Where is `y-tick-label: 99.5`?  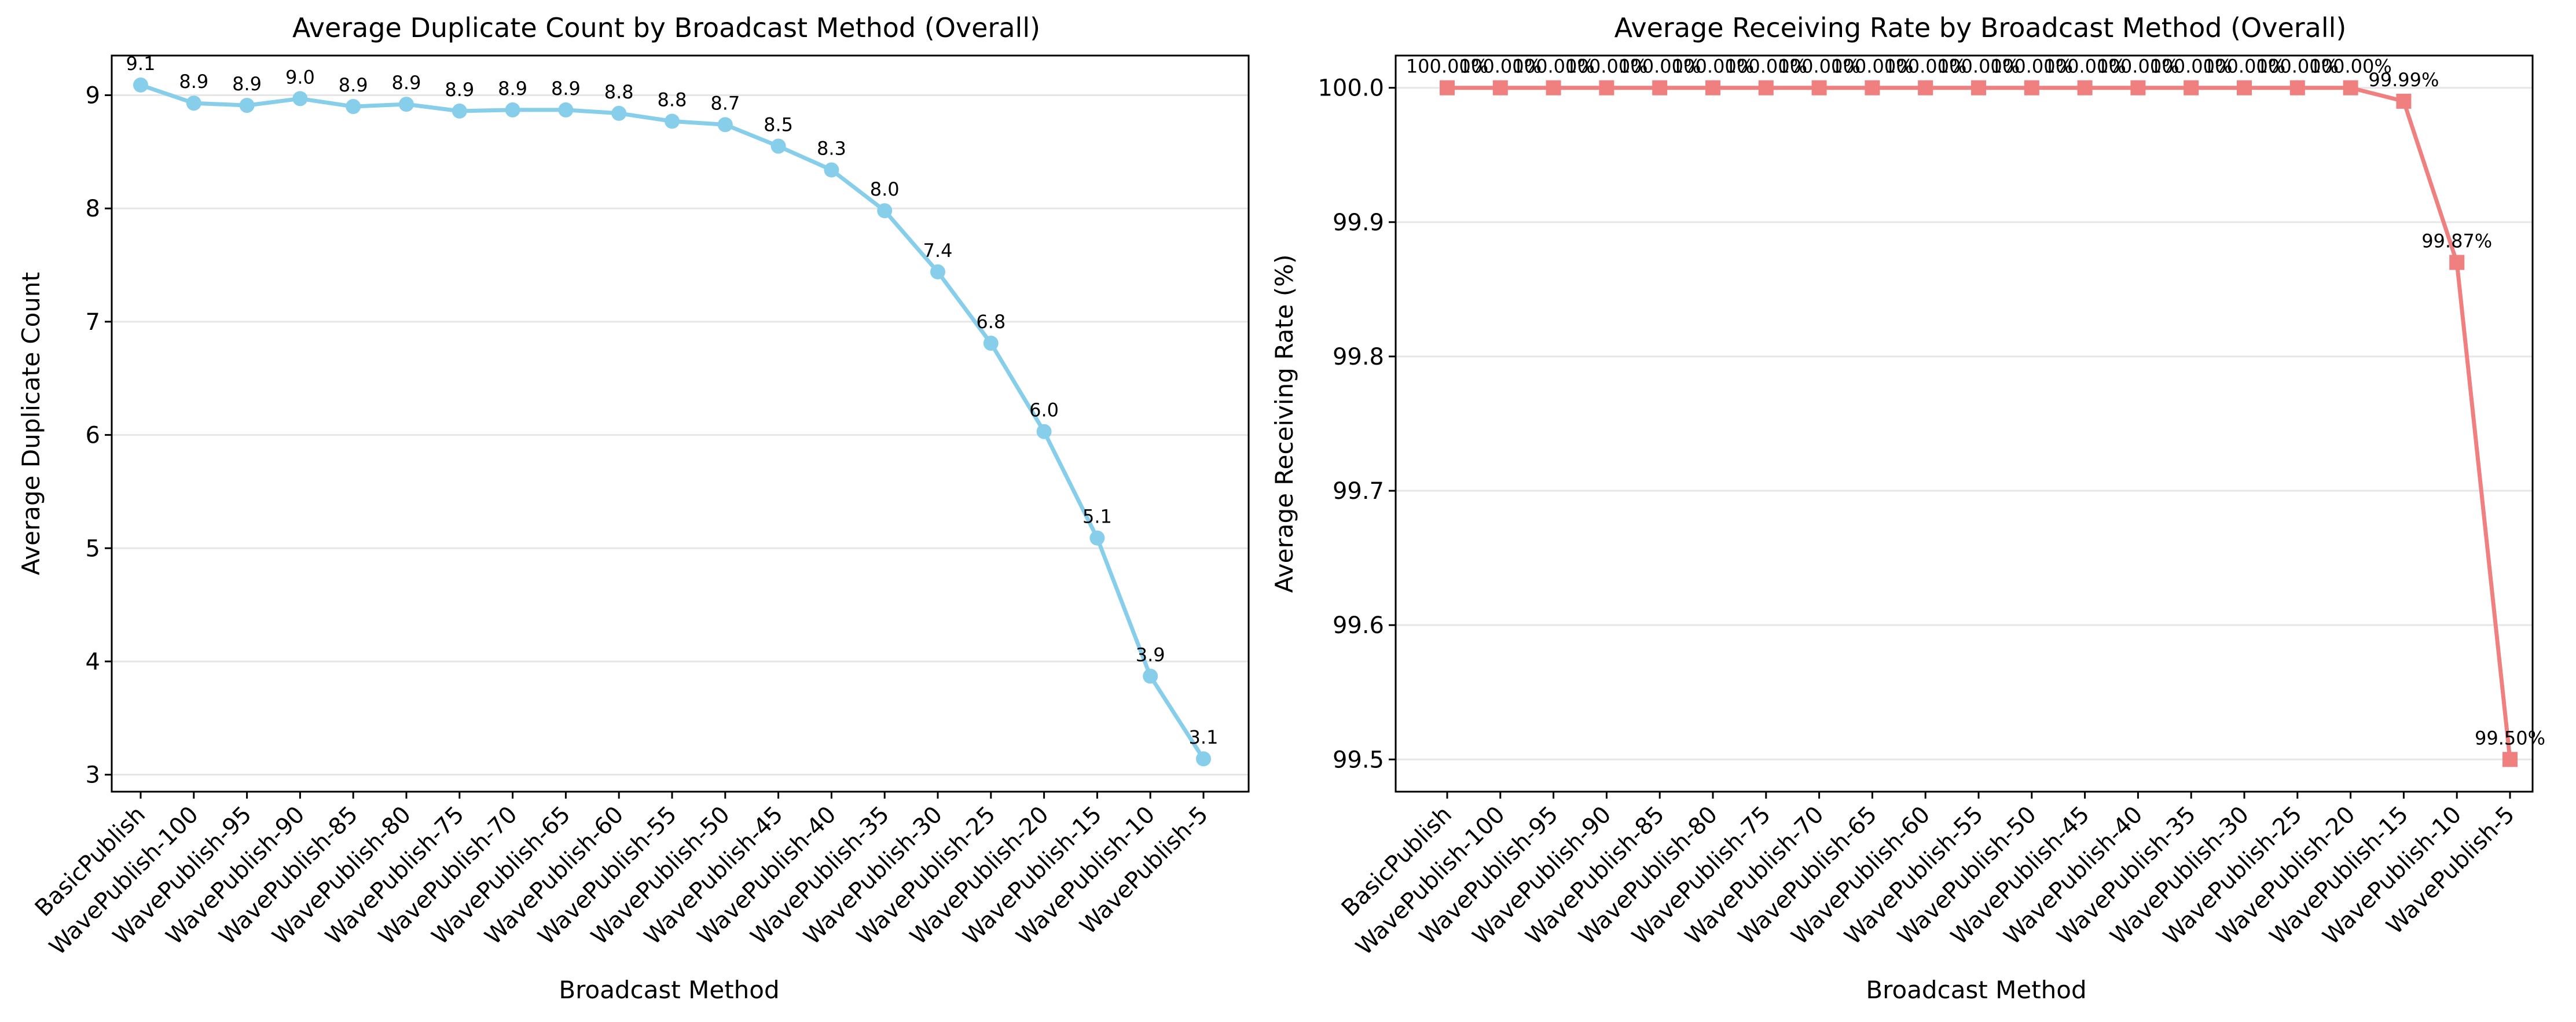 y-tick-label: 99.5 is located at coordinates (1358, 760).